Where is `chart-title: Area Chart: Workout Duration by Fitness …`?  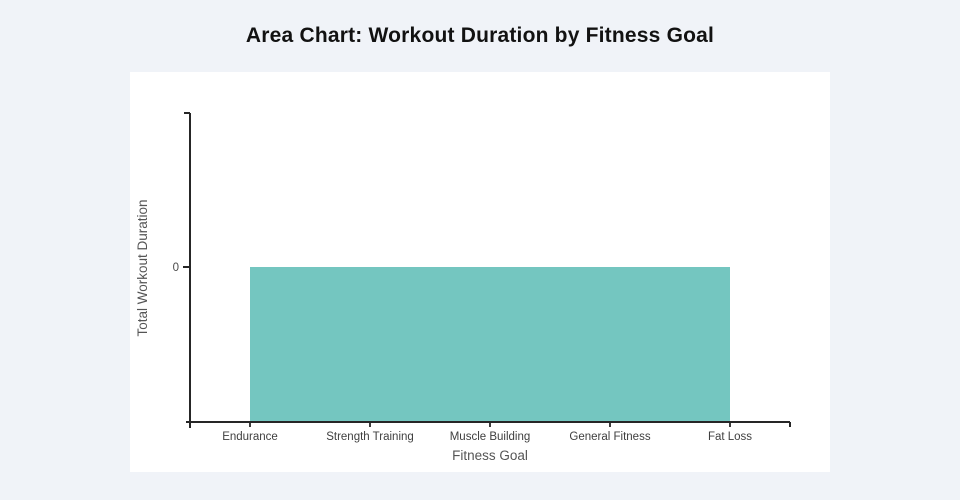 chart-title: Area Chart: Workout Duration by Fitness … is located at coordinates (480, 35).